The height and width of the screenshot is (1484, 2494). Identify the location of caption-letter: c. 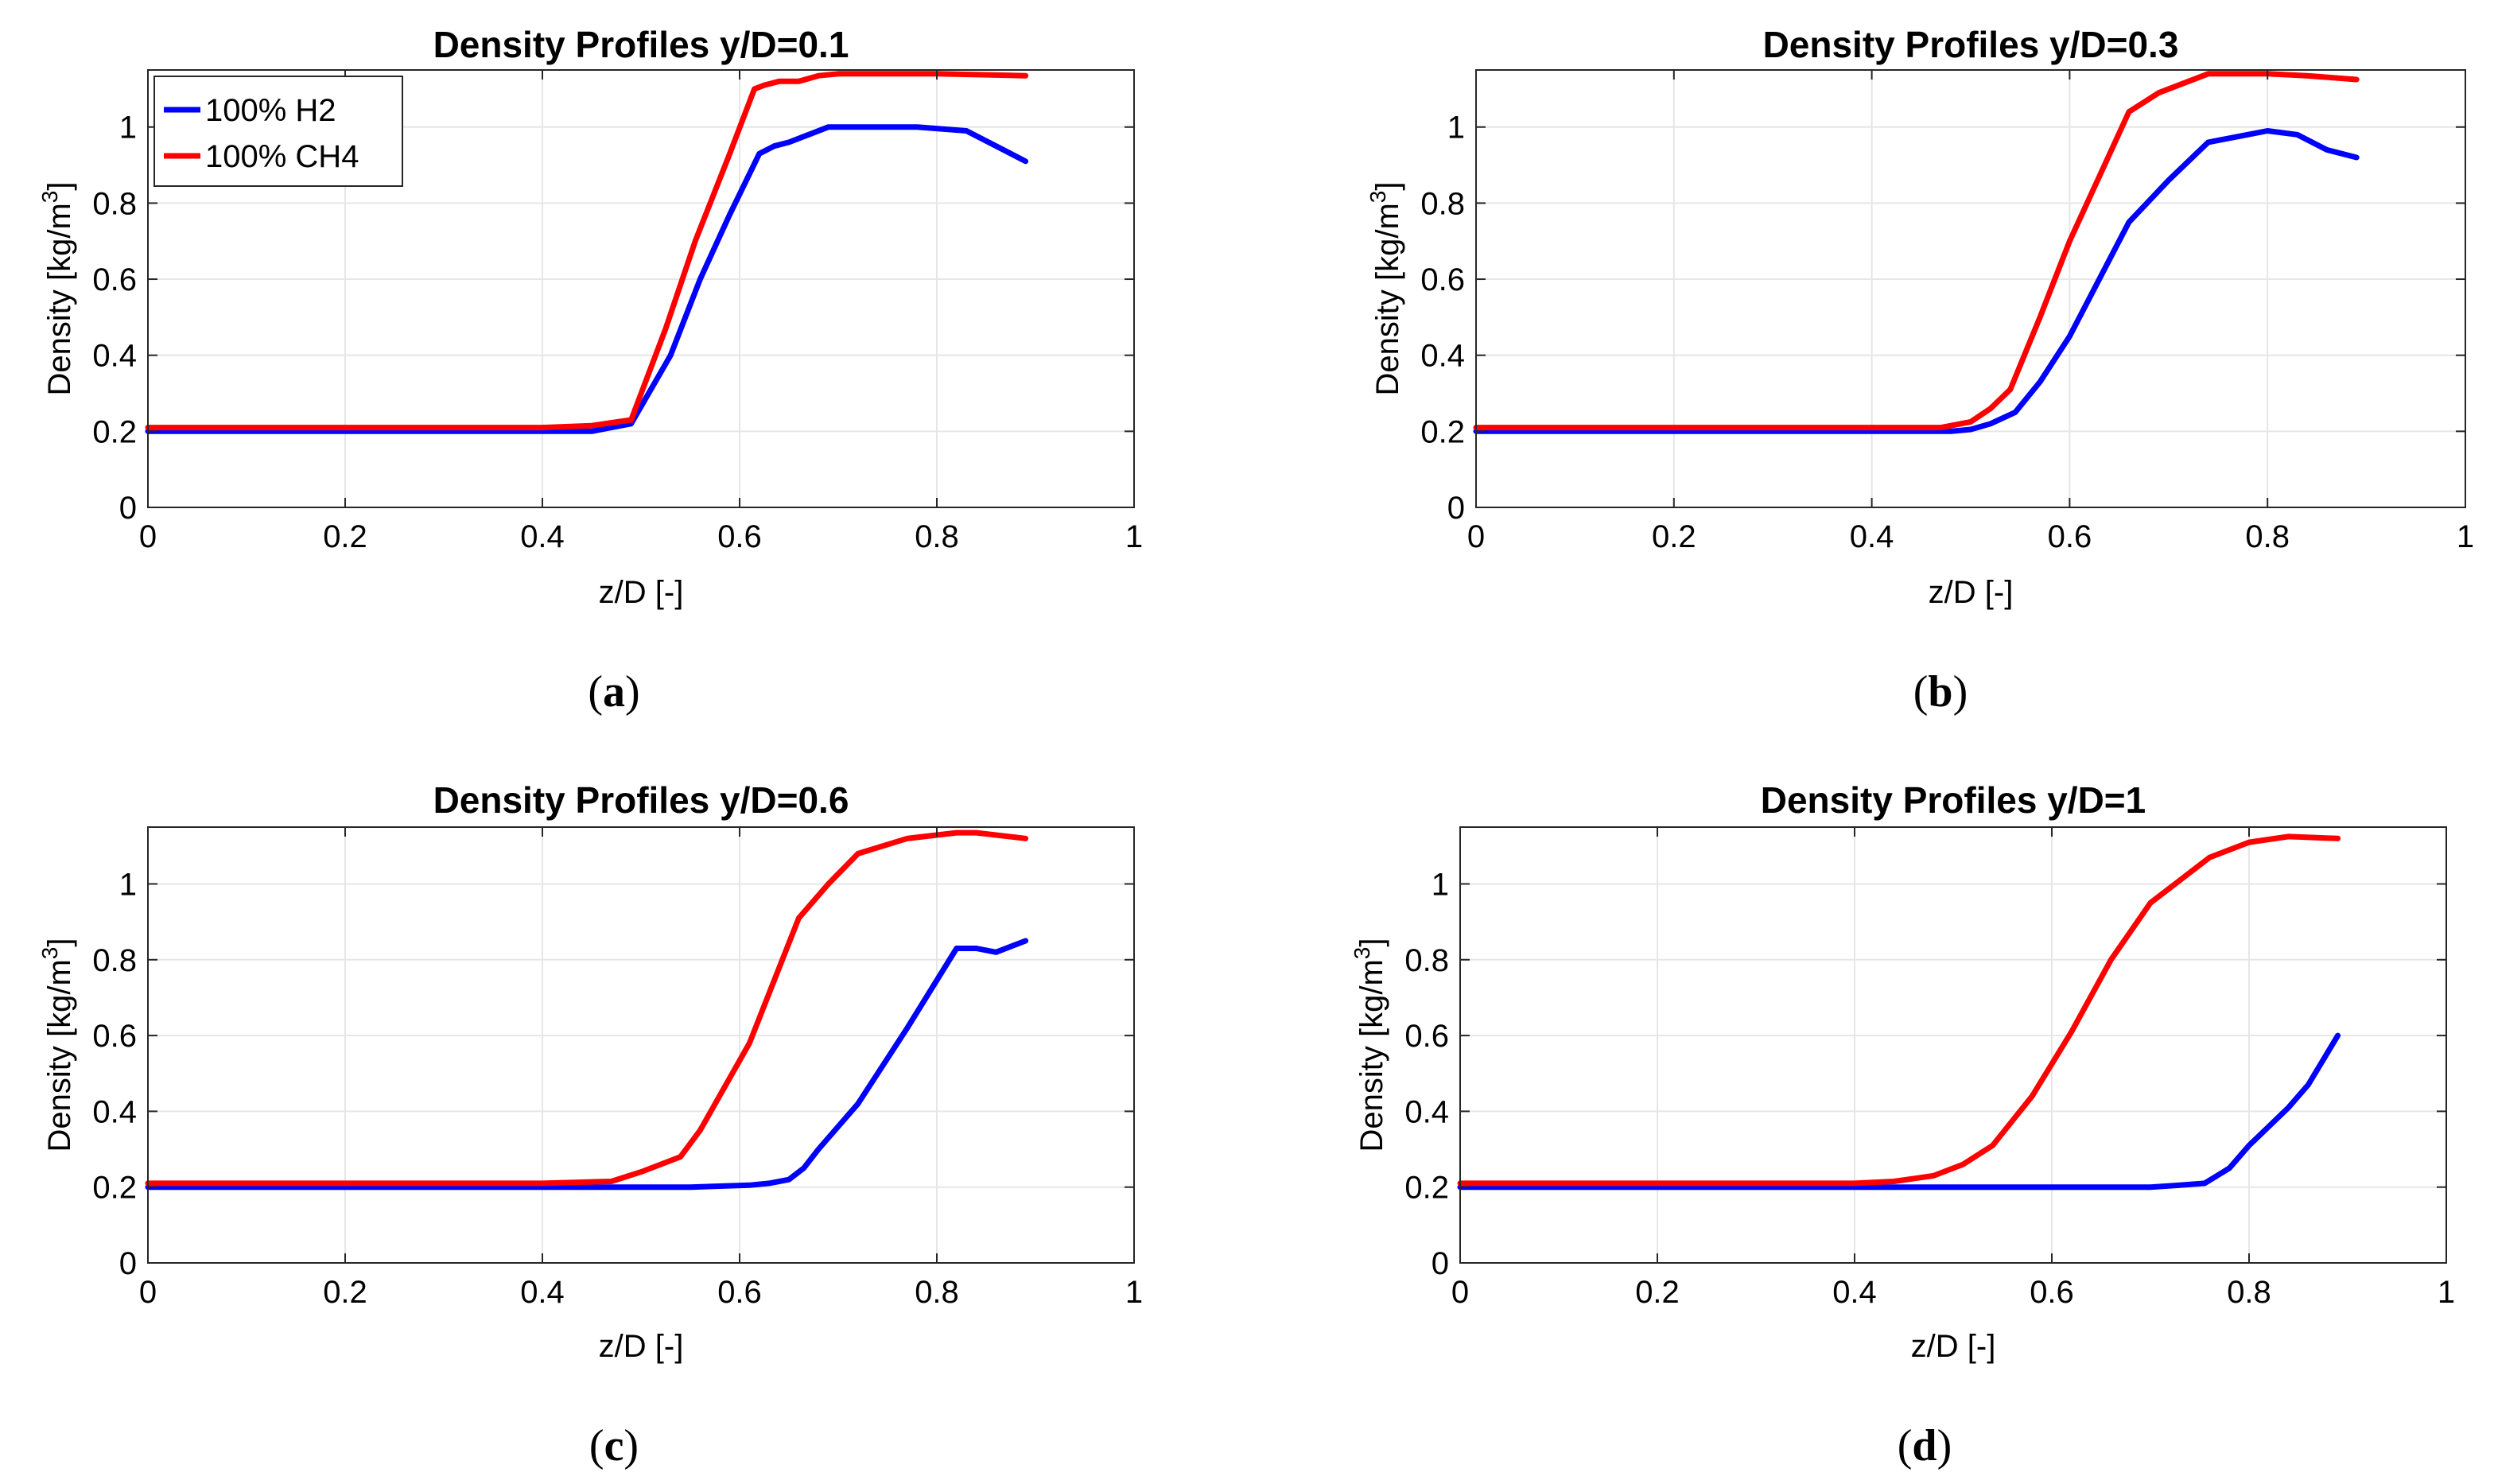
(614, 1445).